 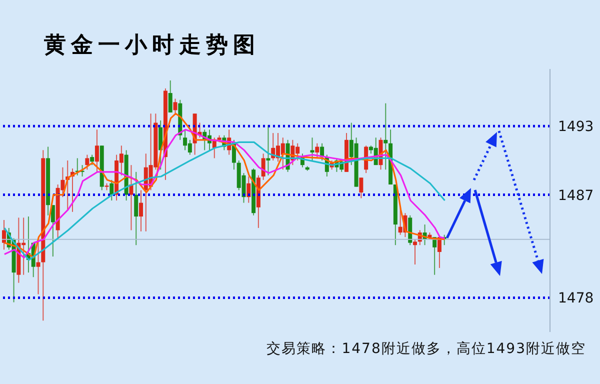 I want to click on chart-title: 黄金一小时走势图, so click(x=152, y=45).